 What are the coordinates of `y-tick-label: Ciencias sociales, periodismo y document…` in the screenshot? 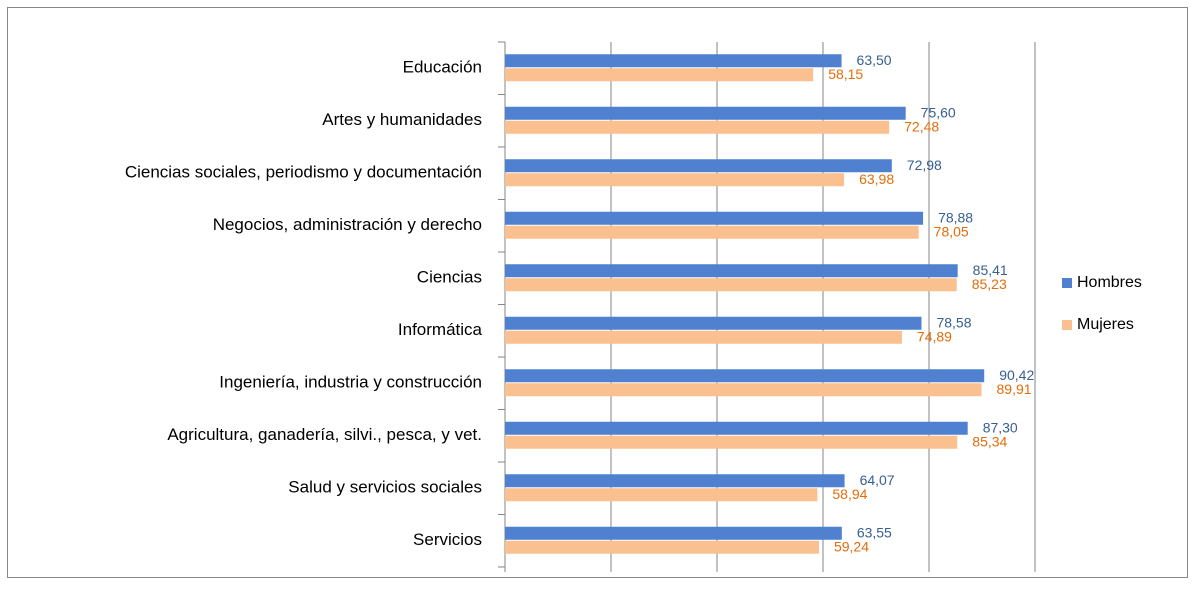 It's located at (303, 172).